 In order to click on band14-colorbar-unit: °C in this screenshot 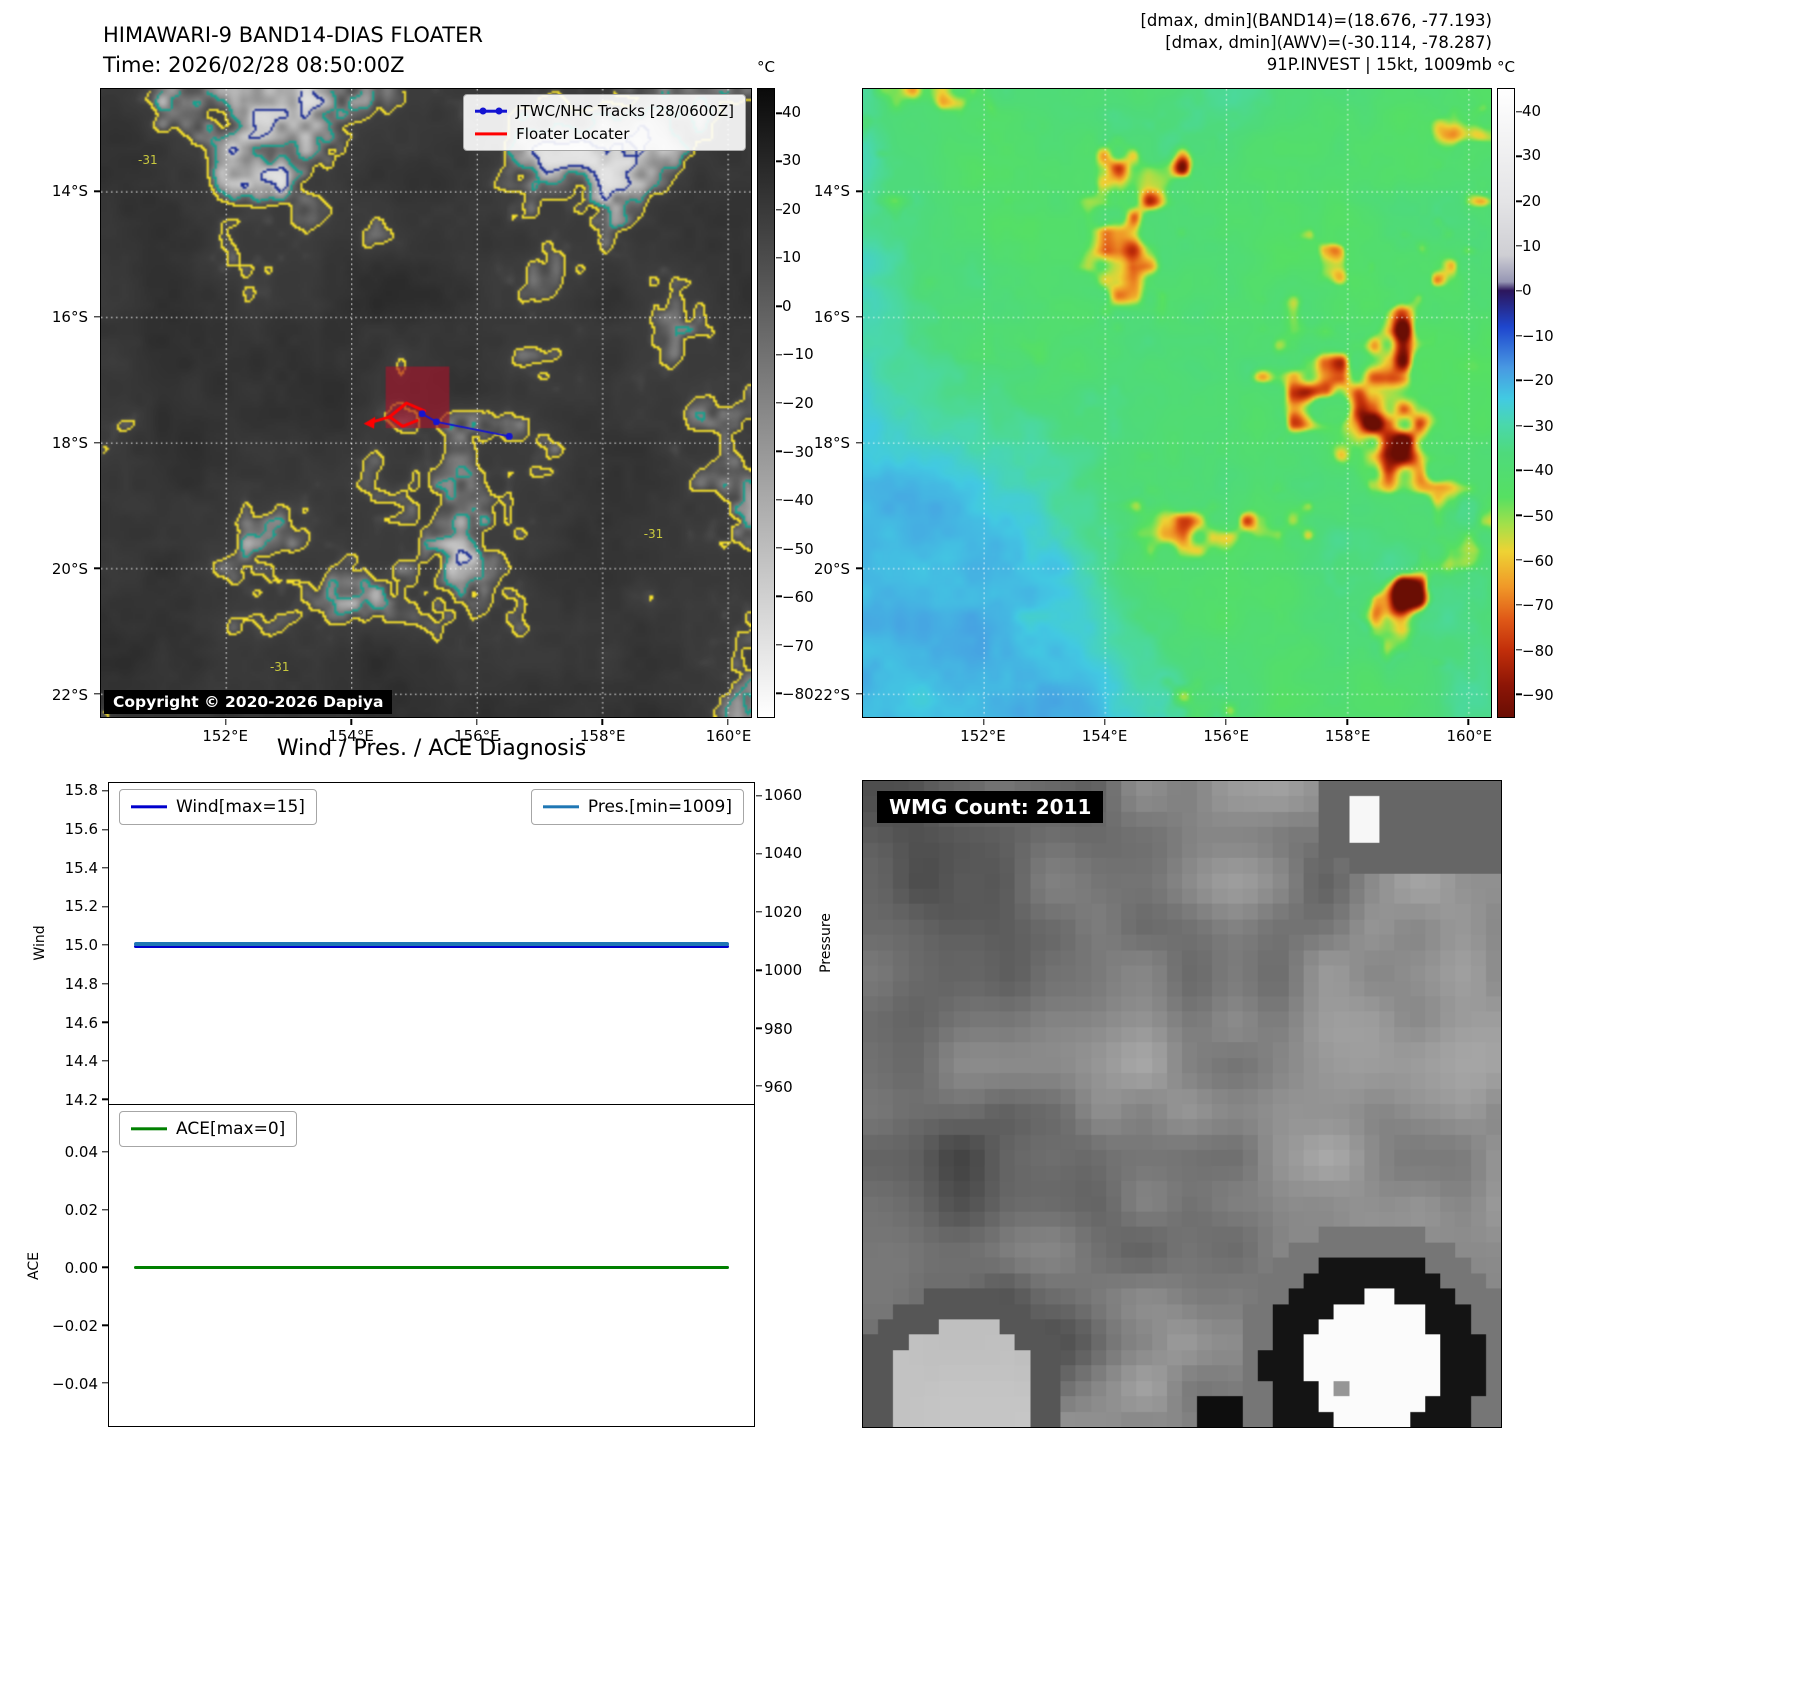, I will do `click(766, 67)`.